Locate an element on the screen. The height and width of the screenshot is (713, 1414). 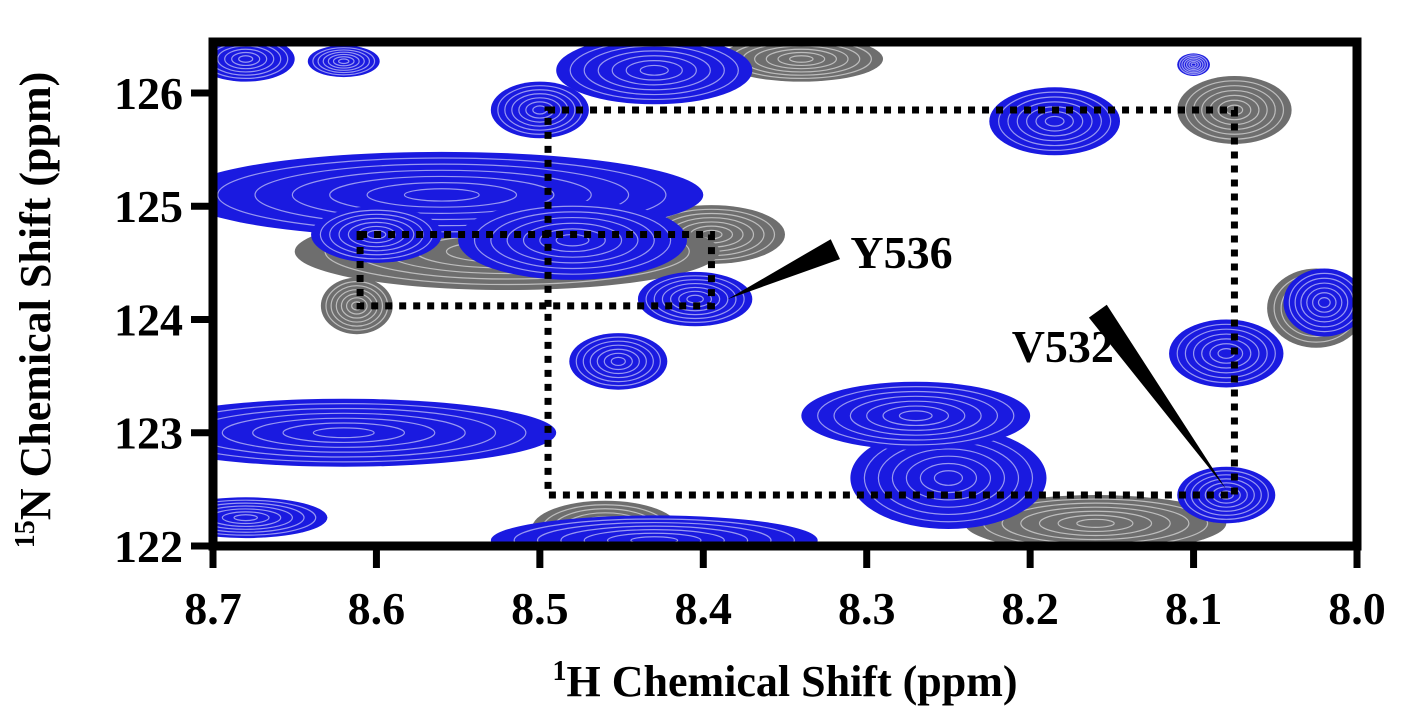
y-tick-label: 124 is located at coordinates (148, 319).